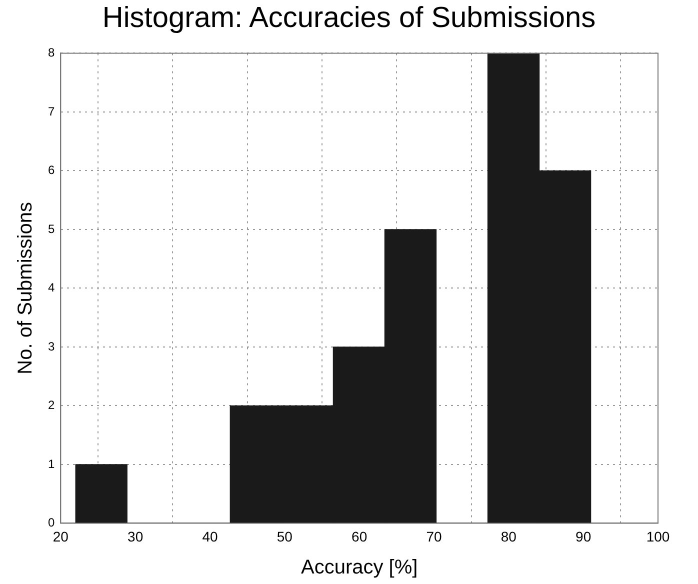  I want to click on x-tick-label: 20, so click(60, 536).